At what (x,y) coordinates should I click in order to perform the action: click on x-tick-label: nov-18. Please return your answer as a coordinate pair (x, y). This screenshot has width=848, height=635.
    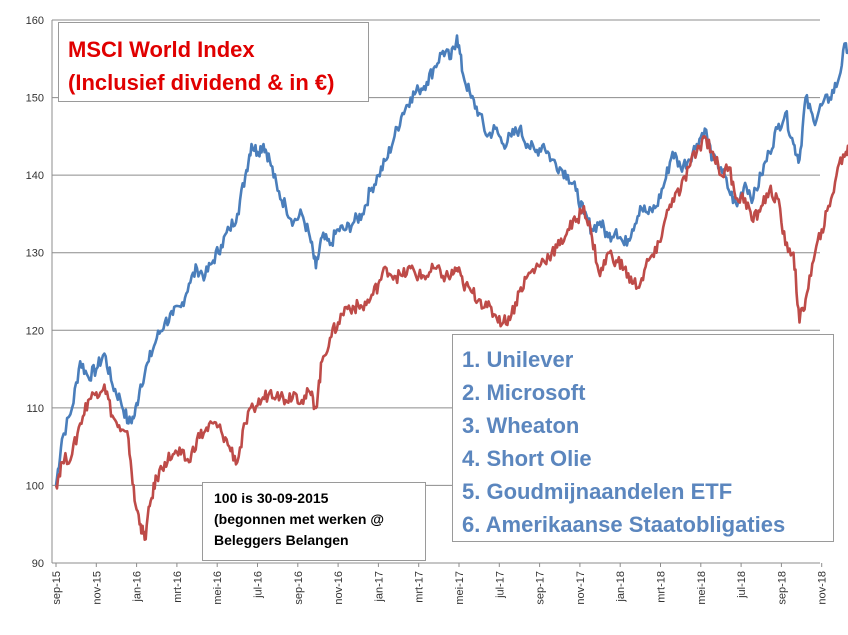
    Looking at the image, I should click on (823, 588).